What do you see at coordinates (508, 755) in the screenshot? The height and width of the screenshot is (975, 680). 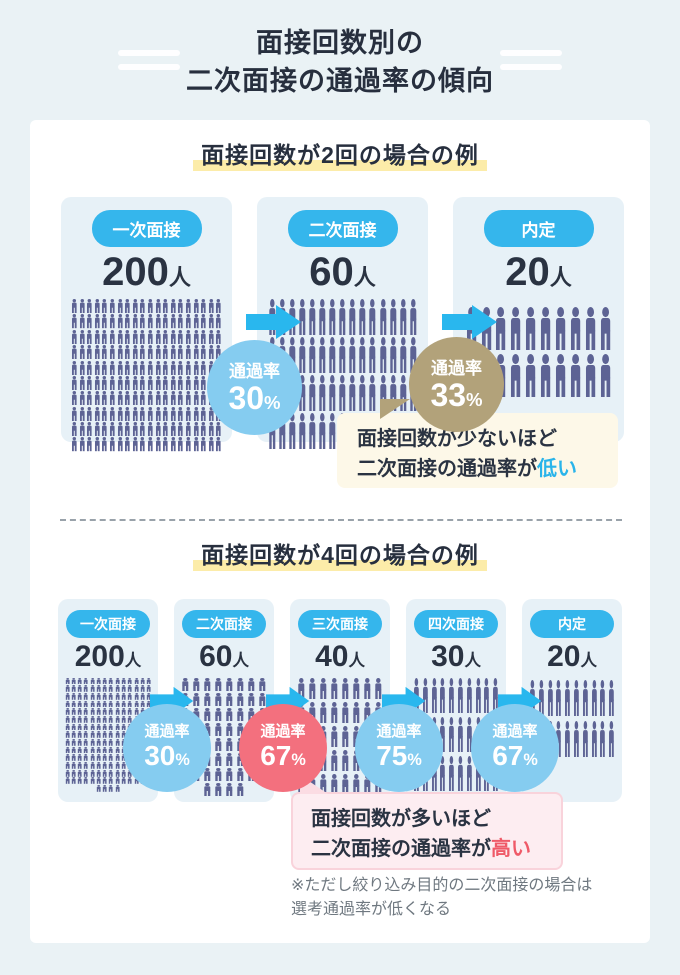 I see `pass-rate-number: 67` at bounding box center [508, 755].